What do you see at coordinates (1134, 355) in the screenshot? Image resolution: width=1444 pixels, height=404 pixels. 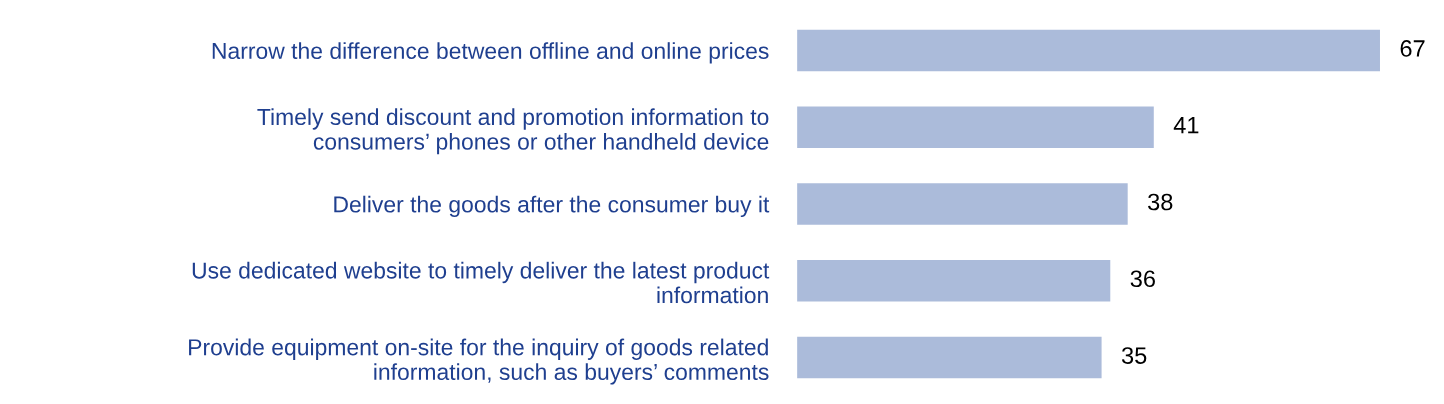 I see `data-label: 35` at bounding box center [1134, 355].